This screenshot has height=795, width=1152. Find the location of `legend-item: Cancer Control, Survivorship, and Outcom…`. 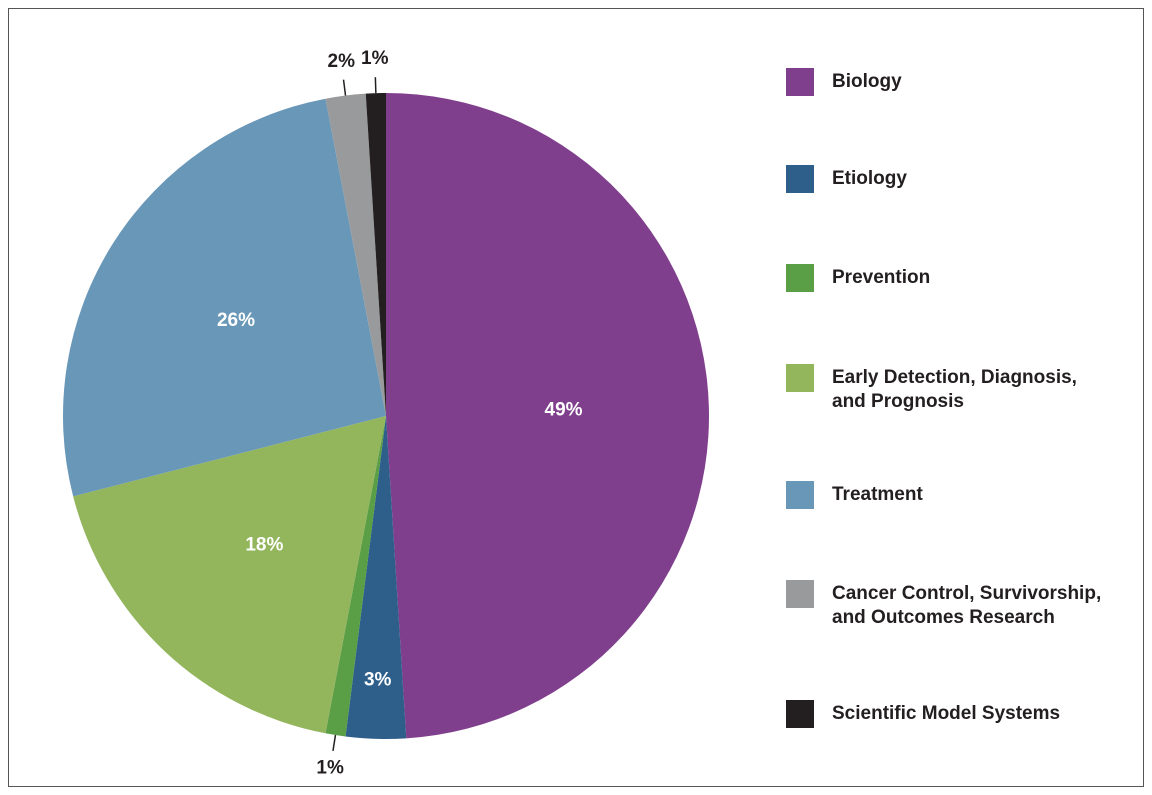

legend-item: Cancer Control, Survivorship, and Outcom… is located at coordinates (951, 605).